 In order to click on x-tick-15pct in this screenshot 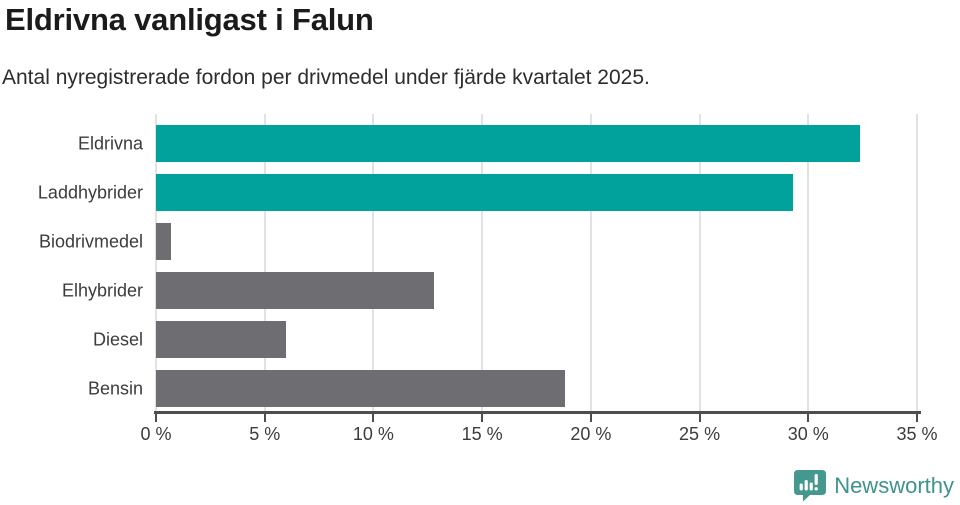, I will do `click(482, 418)`.